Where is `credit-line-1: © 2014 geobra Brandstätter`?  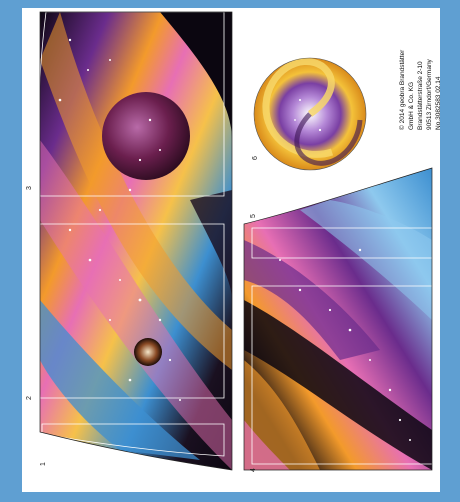 credit-line-1: © 2014 geobra Brandstätter is located at coordinates (402, 89).